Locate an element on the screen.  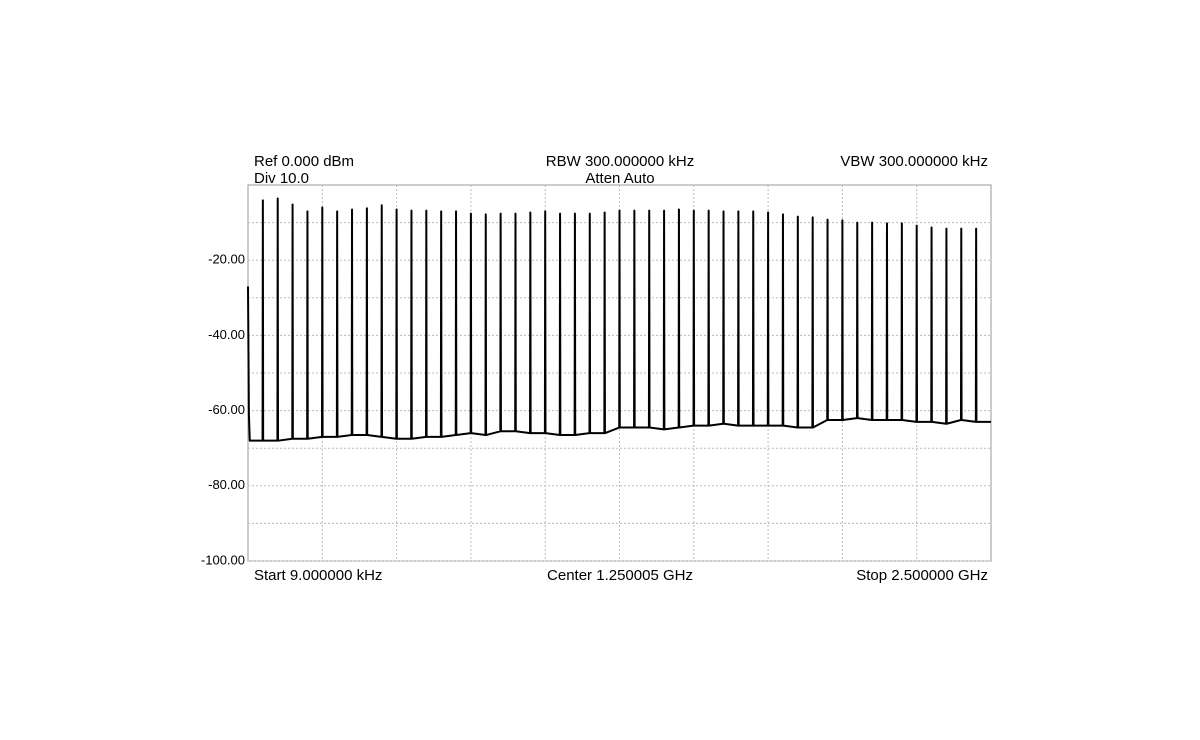
stop-label: Stop 2.500000 GHz is located at coordinates (922, 575).